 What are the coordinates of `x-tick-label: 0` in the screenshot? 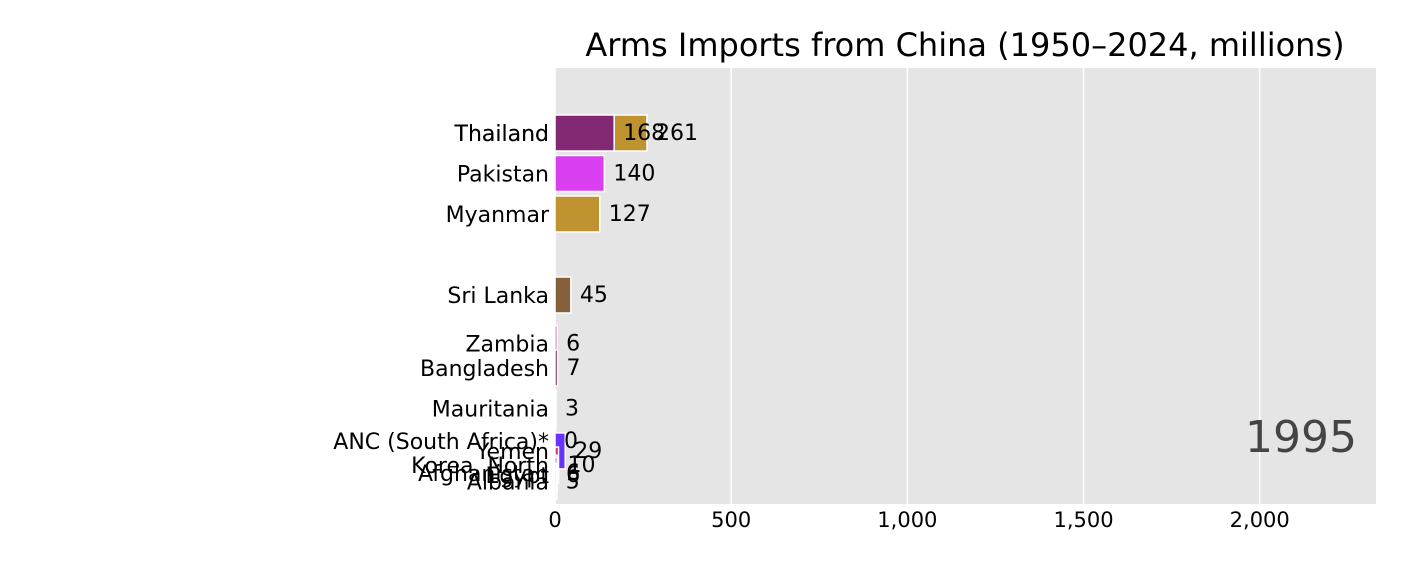 It's located at (554, 520).